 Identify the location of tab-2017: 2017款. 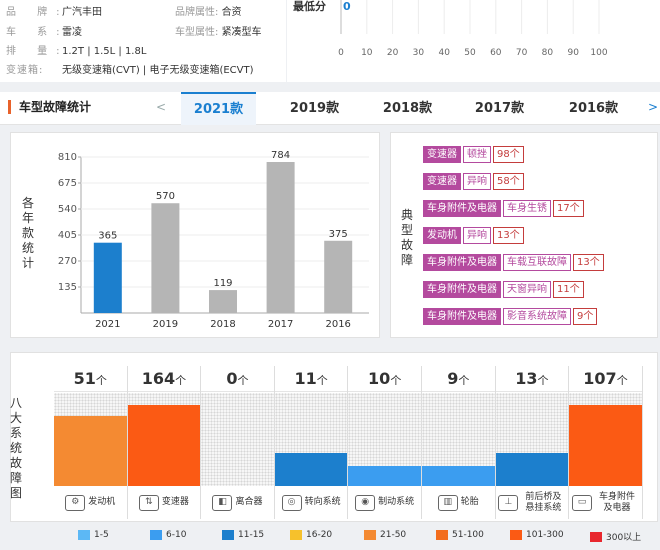
(499, 108).